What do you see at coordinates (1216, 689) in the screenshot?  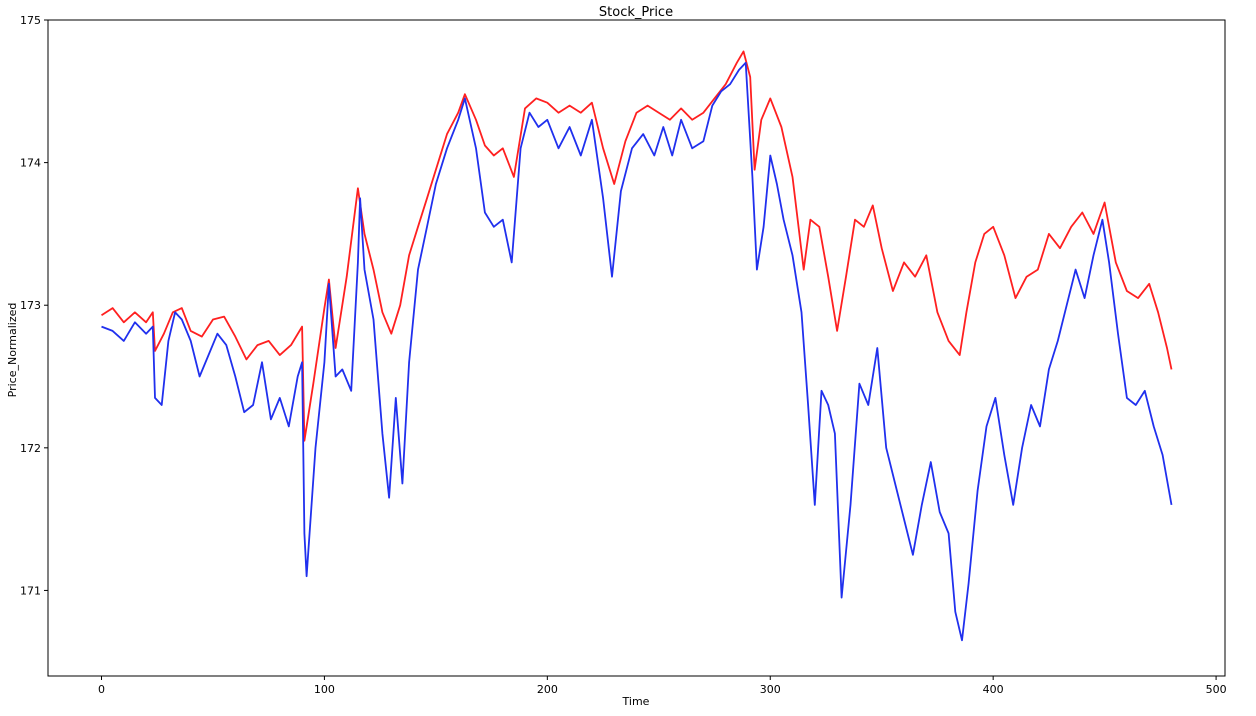 I see `x-tick-label: 500` at bounding box center [1216, 689].